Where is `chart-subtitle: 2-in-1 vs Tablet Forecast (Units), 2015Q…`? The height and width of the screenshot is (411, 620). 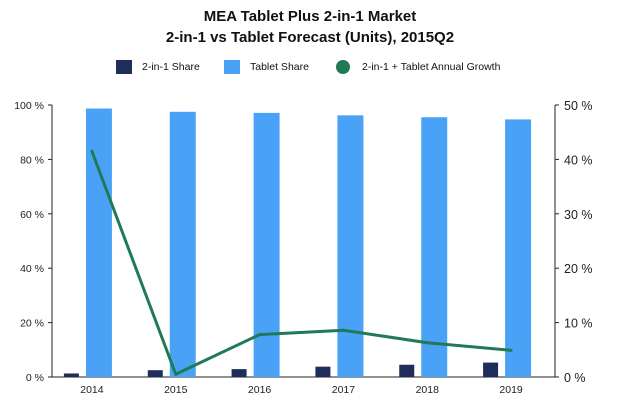 chart-subtitle: 2-in-1 vs Tablet Forecast (Units), 2015Q… is located at coordinates (310, 37).